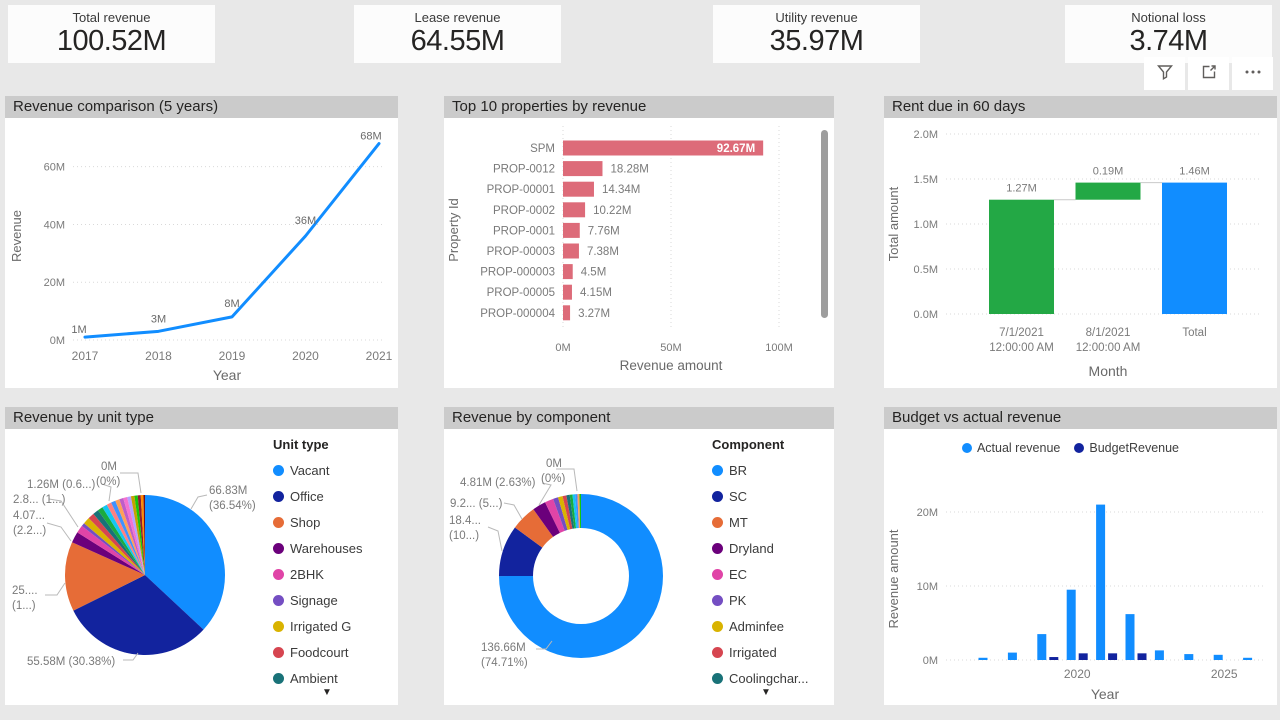  Describe the element at coordinates (158, 319) in the screenshot. I see `data-label: 3M` at that location.